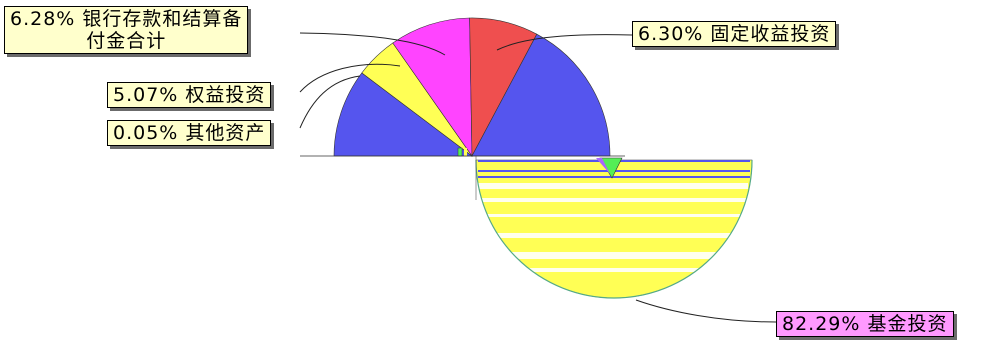 Image resolution: width=992 pixels, height=343 pixels. I want to click on label-equity-text: 5.07% 权益投资, so click(189, 95).